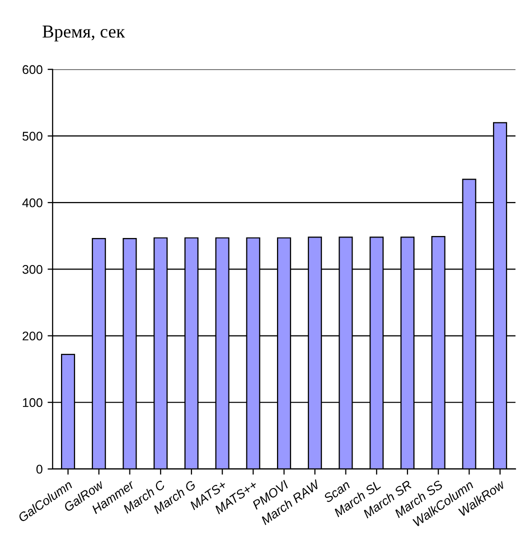 Image resolution: width=526 pixels, height=555 pixels. I want to click on chart-title: Время, сек, so click(83, 34).